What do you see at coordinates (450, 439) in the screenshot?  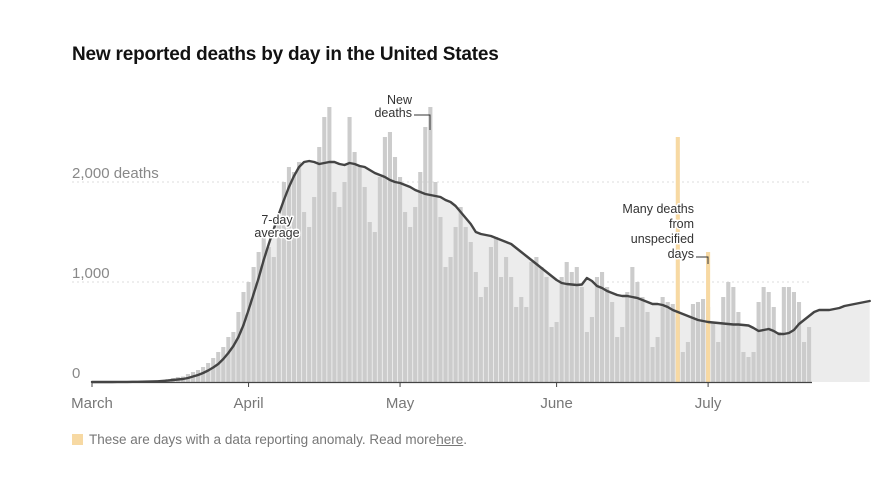 I see `read-more-link: here` at bounding box center [450, 439].